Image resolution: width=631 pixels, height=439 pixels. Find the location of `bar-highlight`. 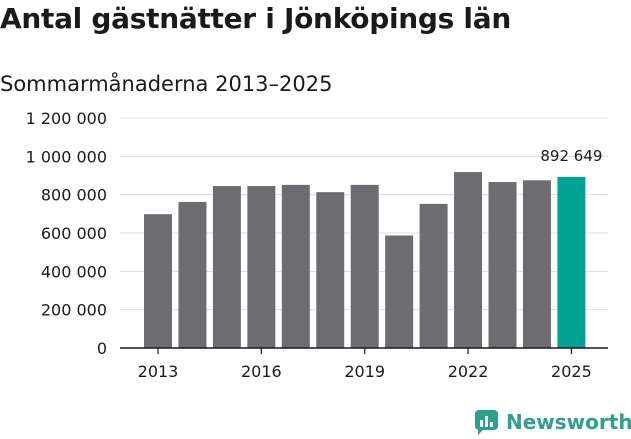

bar-highlight is located at coordinates (571, 262).